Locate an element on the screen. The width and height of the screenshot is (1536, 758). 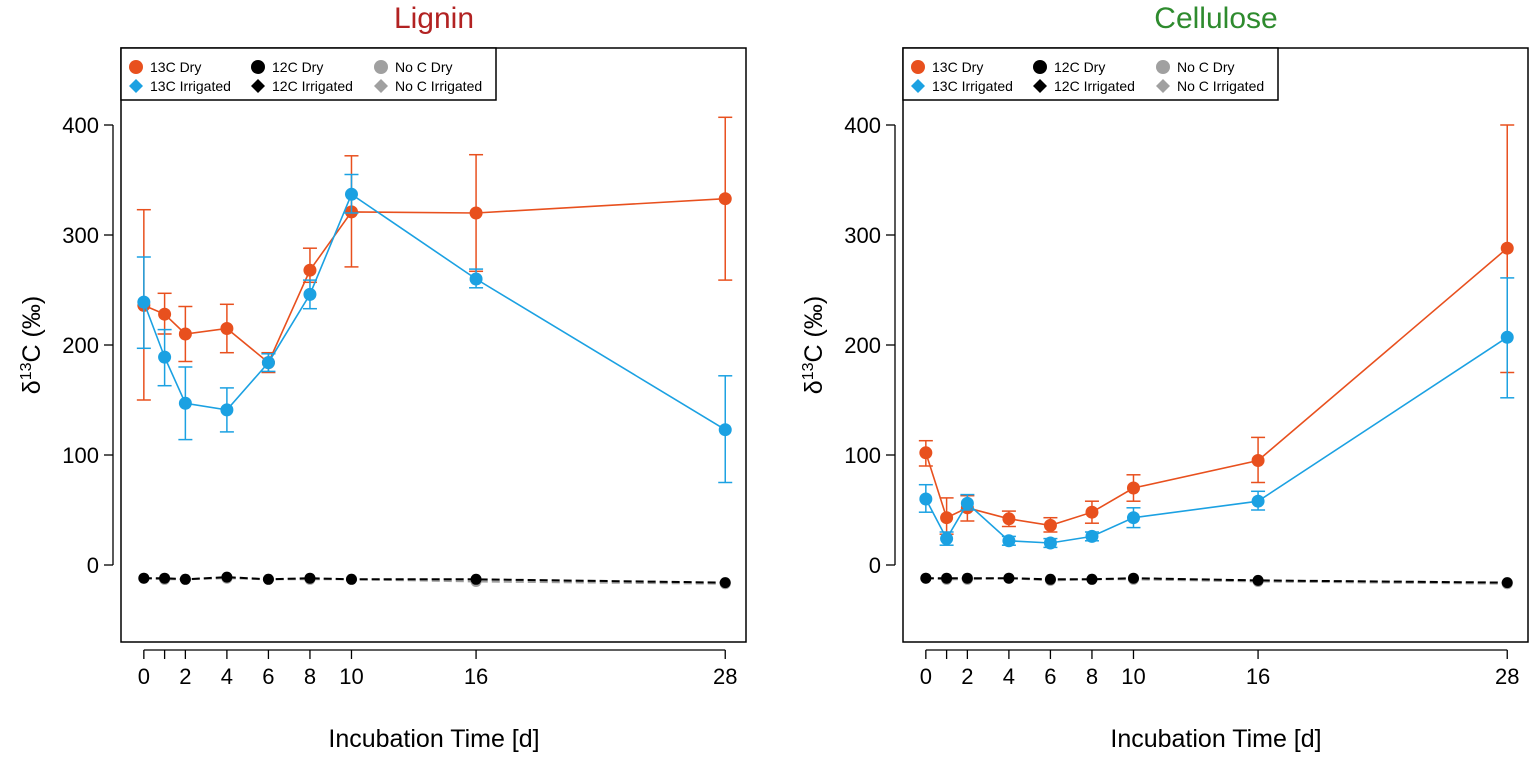
lignin-series-13c-dry is located at coordinates (434, 258).